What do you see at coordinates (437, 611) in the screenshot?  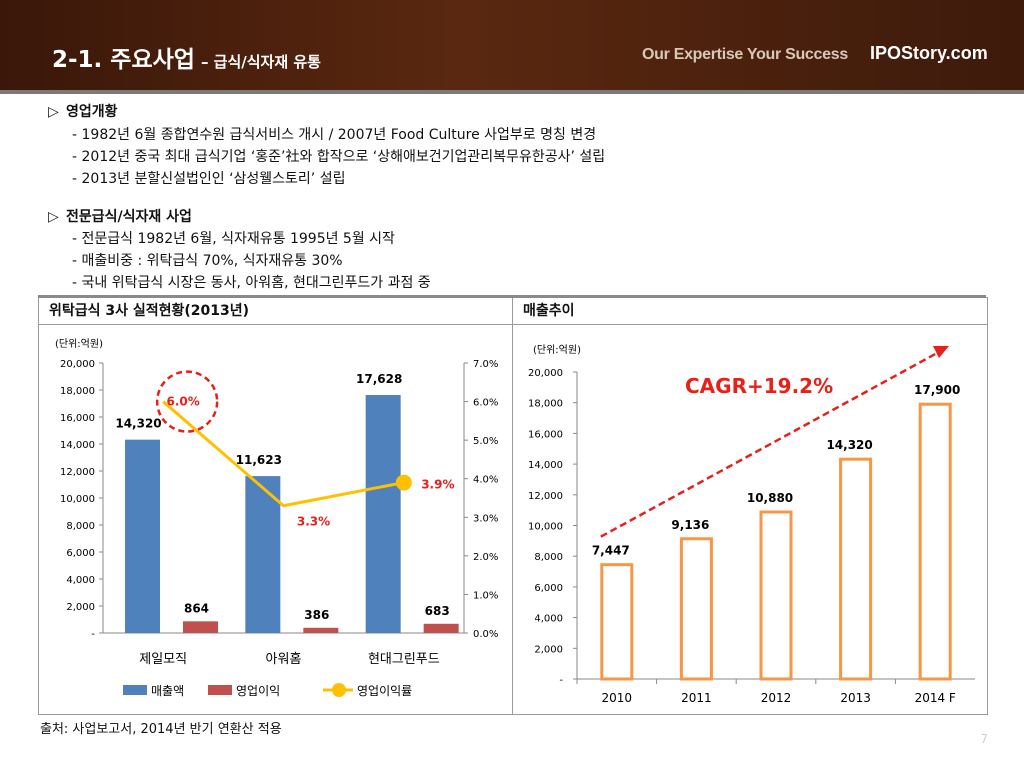 I see `data-label-operating-profit: 683` at bounding box center [437, 611].